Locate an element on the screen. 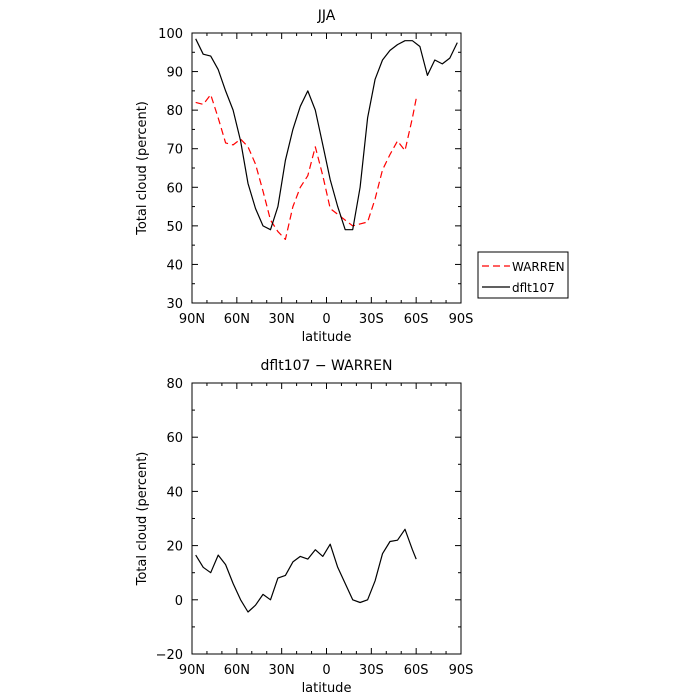 The width and height of the screenshot is (700, 700). chart2-title: dflt107 − WARREN is located at coordinates (327, 366).